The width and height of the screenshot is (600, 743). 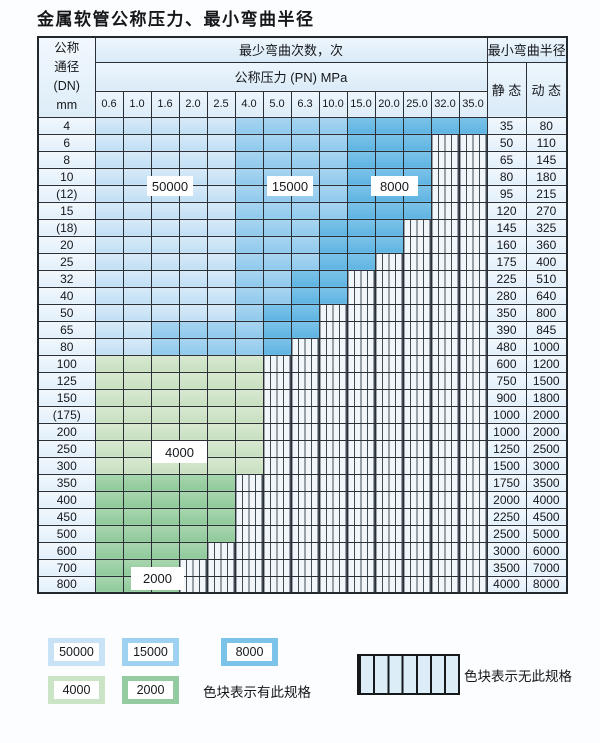 I want to click on spec-cell-dn(18)-pn10.0-8000, so click(x=333, y=227).